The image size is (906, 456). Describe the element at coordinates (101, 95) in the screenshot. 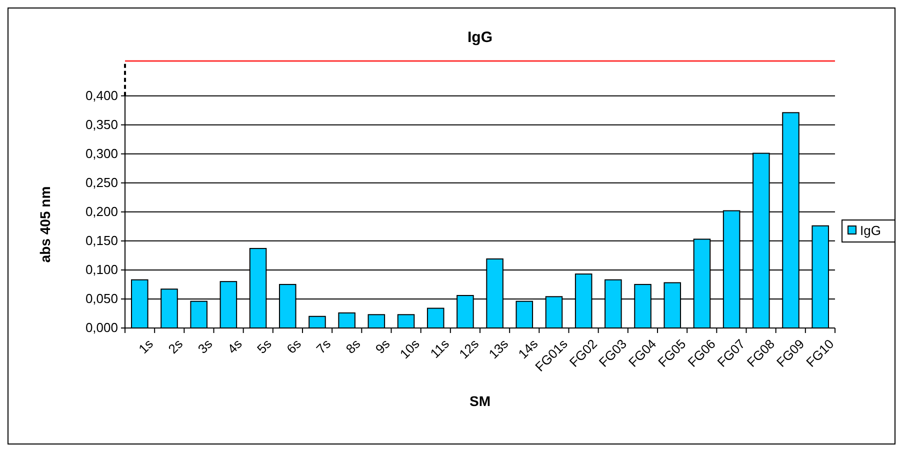

I see `y-tick-label: 0,400` at that location.